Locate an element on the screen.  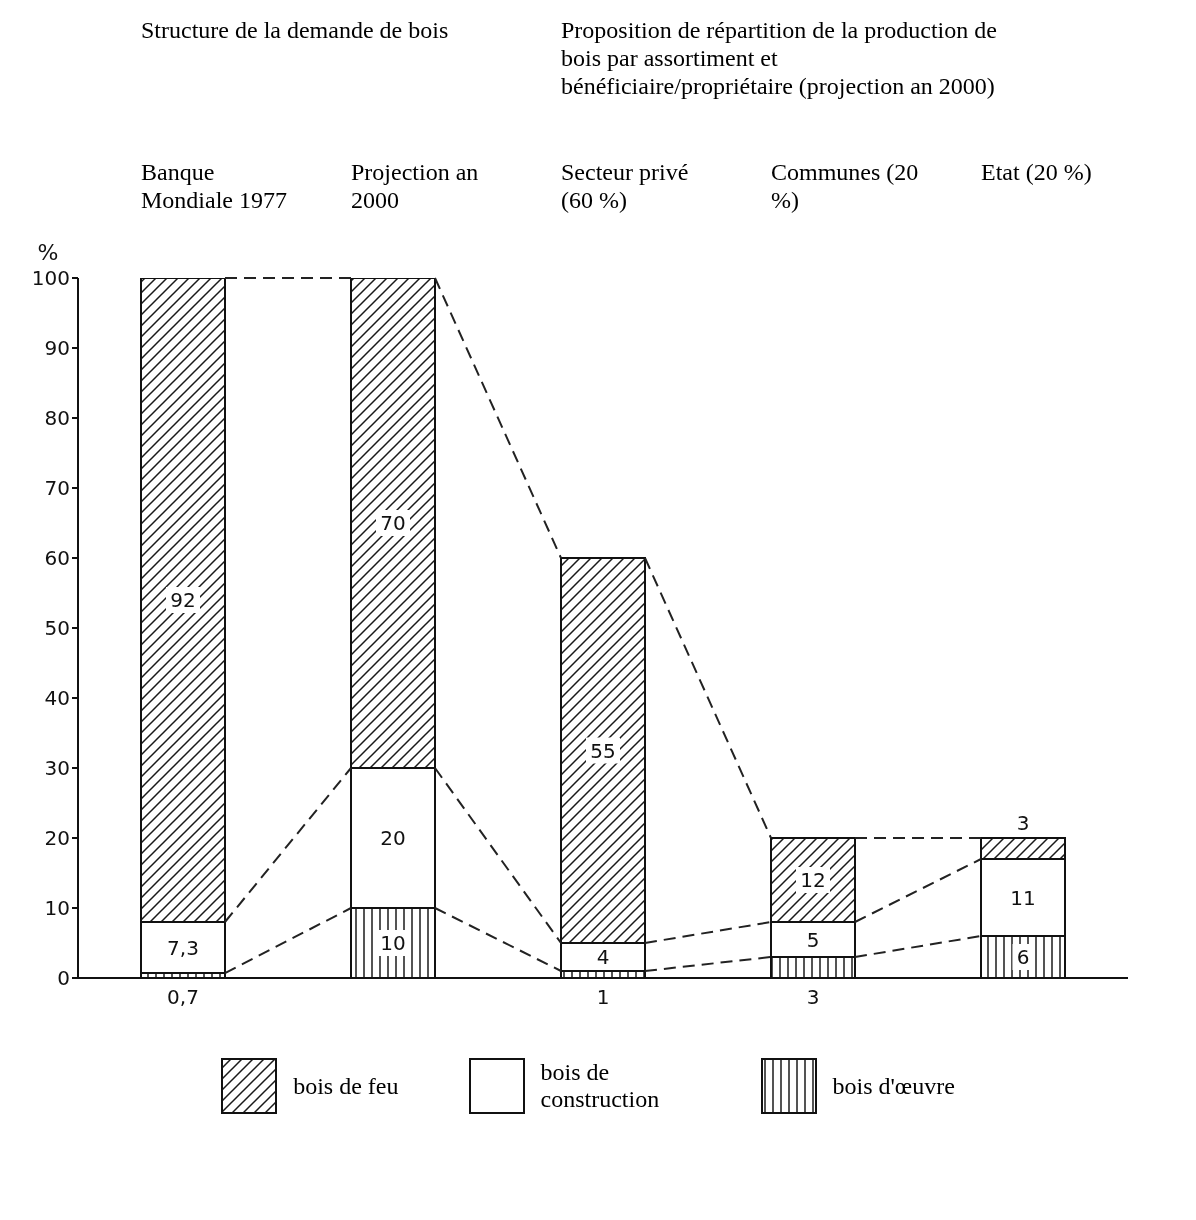
legend-label: bois d'œuvre is located at coordinates (893, 1086).